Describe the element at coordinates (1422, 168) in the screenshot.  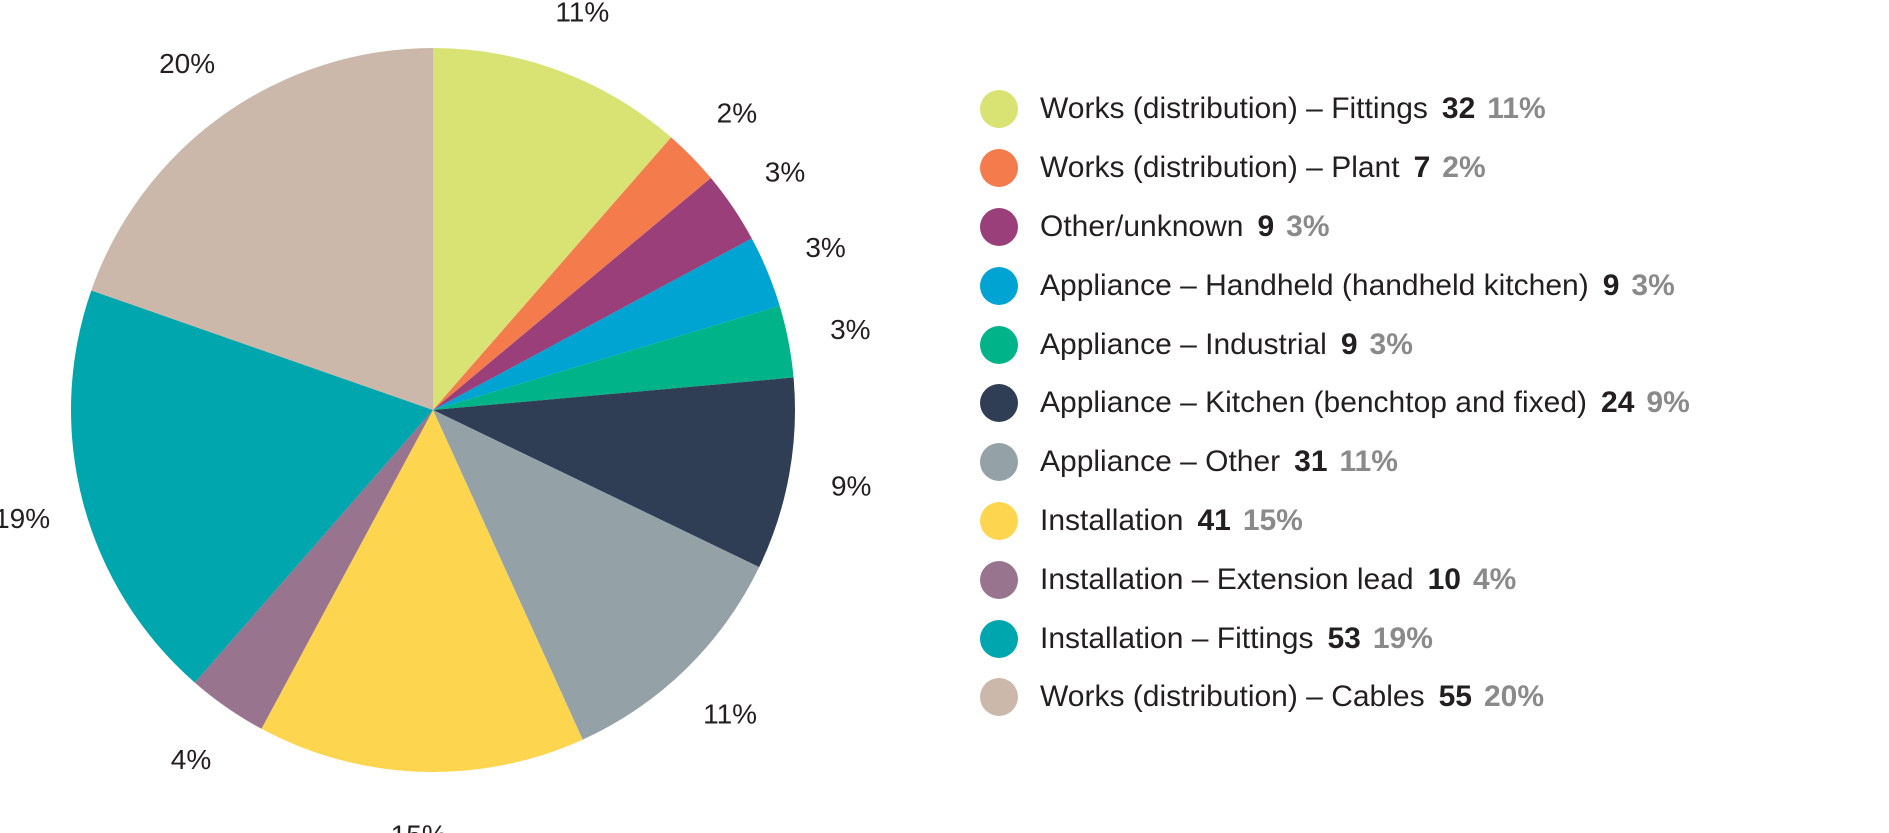
I see `legend-count: 7` at that location.